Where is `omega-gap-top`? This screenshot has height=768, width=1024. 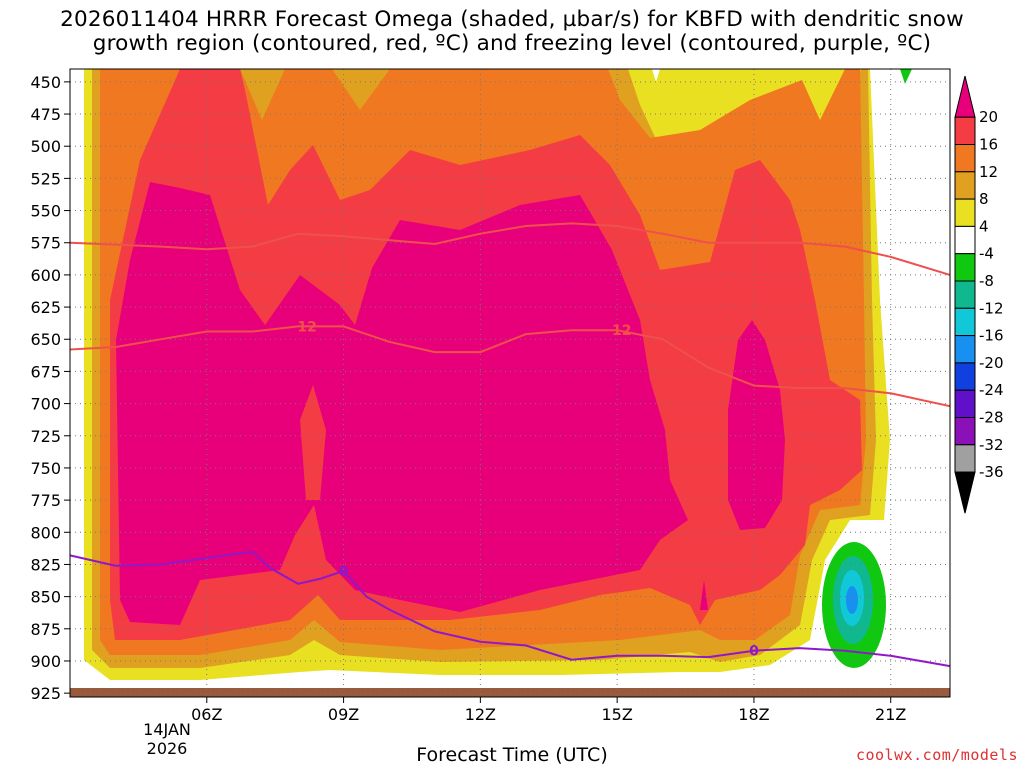
omega-gap-top is located at coordinates (656, 75).